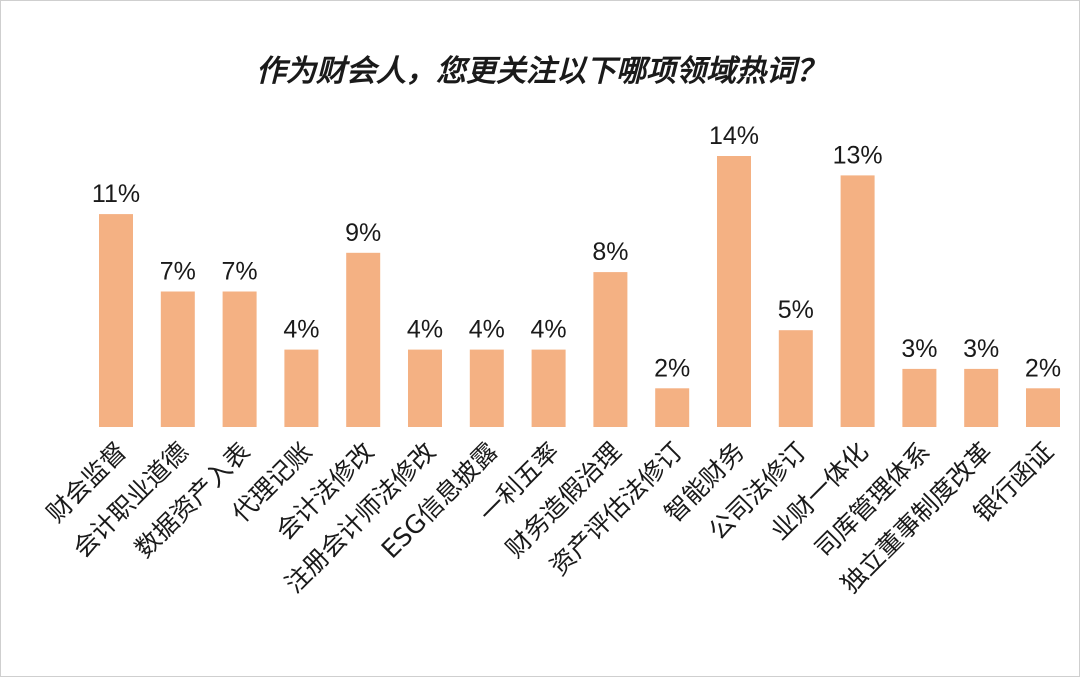 This screenshot has width=1080, height=678. What do you see at coordinates (116, 194) in the screenshot?
I see `value-label: 11%` at bounding box center [116, 194].